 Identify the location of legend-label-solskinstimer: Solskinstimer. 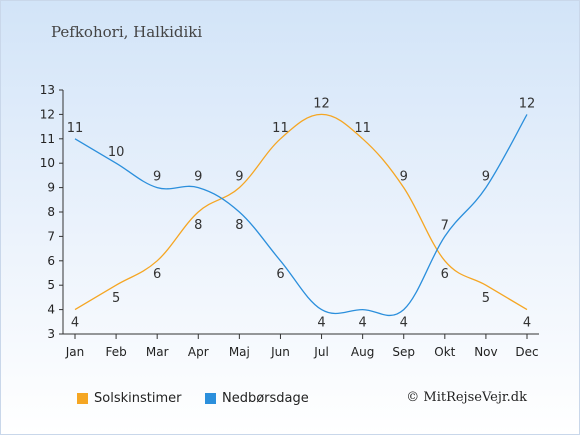
(138, 398).